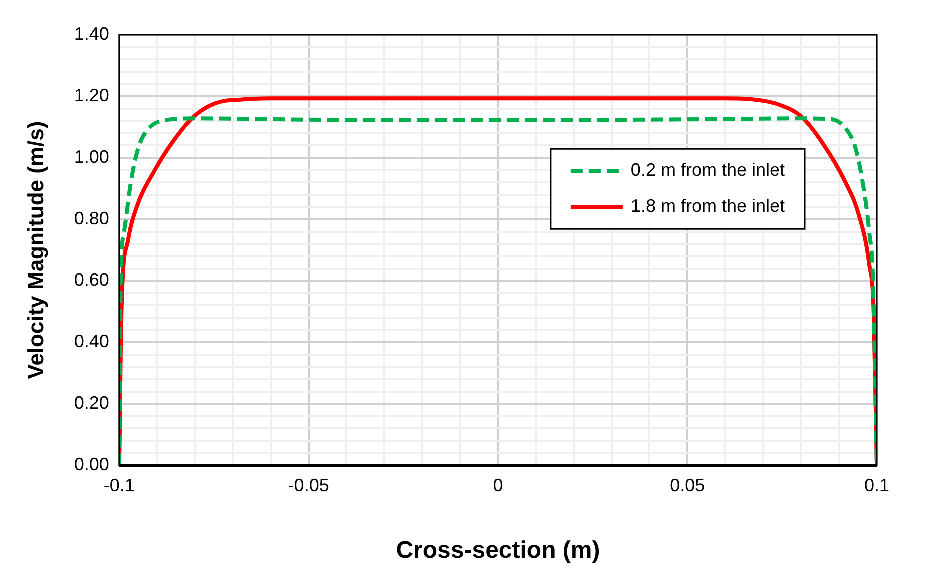 The height and width of the screenshot is (580, 940). Describe the element at coordinates (708, 170) in the screenshot. I see `legend-label: 0.2 m from the inlet` at that location.